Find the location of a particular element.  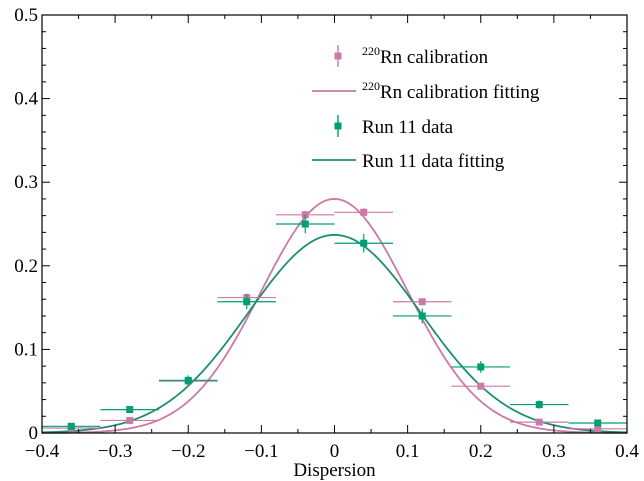

y-tick-label: 0 is located at coordinates (34, 433).